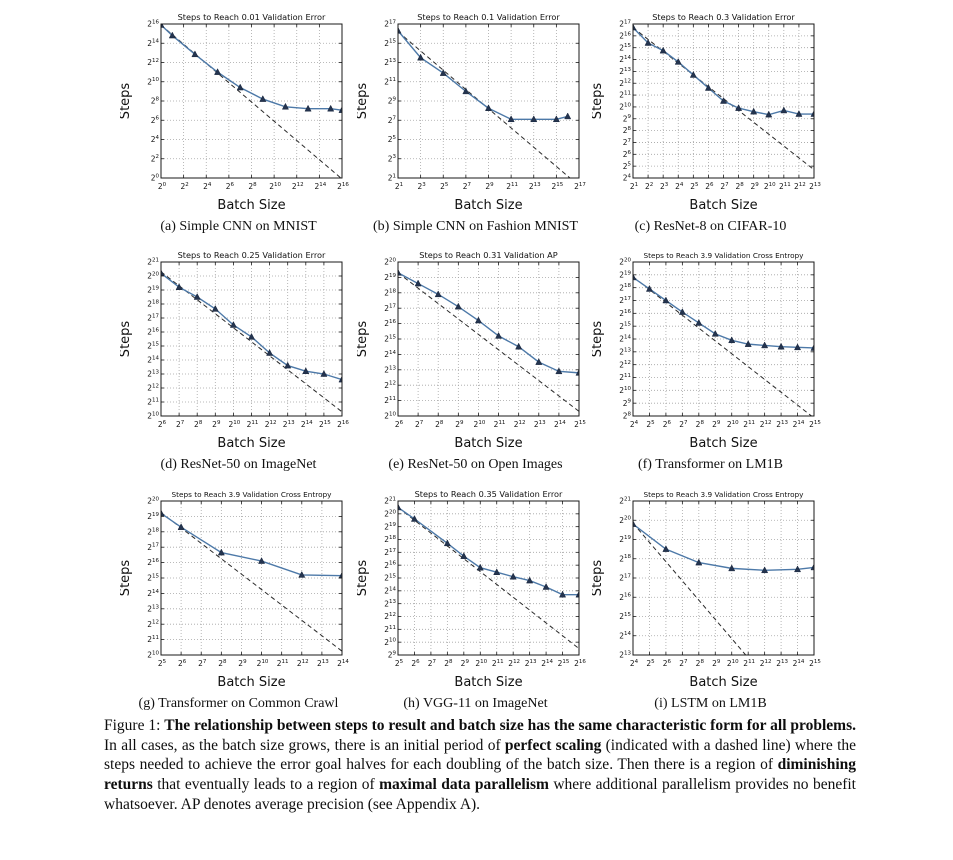 Image resolution: width=953 pixels, height=860 pixels. I want to click on x-tick-label: 21, so click(399, 186).